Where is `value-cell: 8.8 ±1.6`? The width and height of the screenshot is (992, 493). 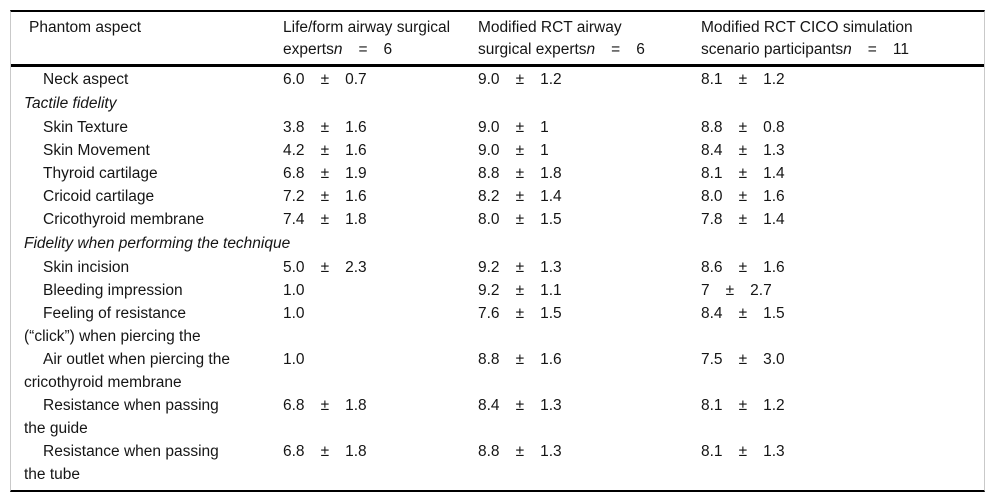 value-cell: 8.8 ±1.6 is located at coordinates (589, 359).